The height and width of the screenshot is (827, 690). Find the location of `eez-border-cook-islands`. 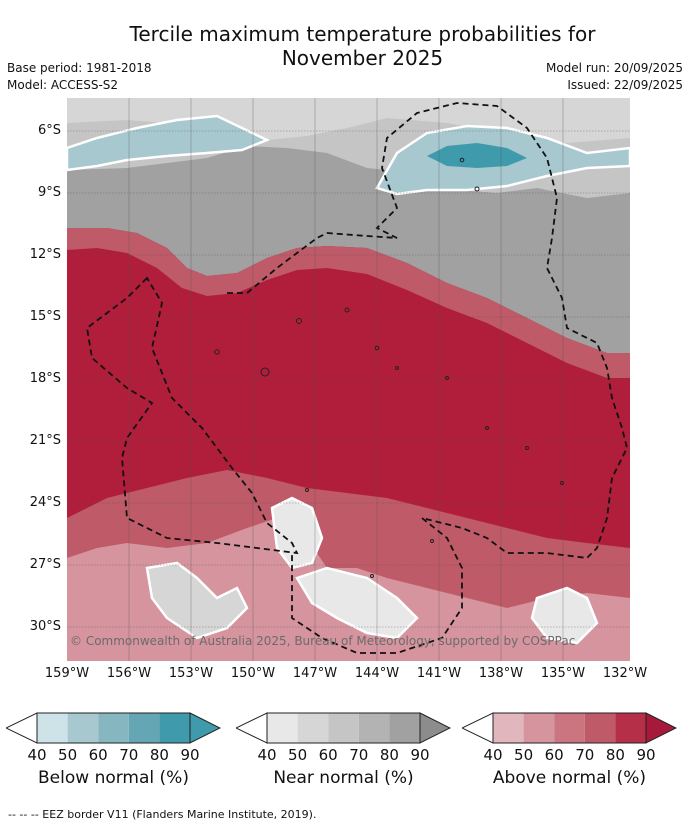

eez-border-cook-islands is located at coordinates (192, 415).